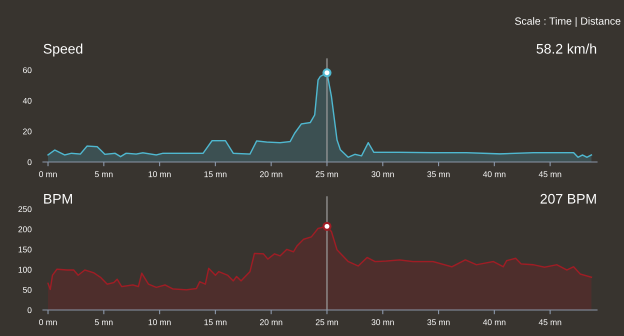 The width and height of the screenshot is (624, 336). What do you see at coordinates (567, 22) in the screenshot?
I see `text: Scale : Time | Distance` at bounding box center [567, 22].